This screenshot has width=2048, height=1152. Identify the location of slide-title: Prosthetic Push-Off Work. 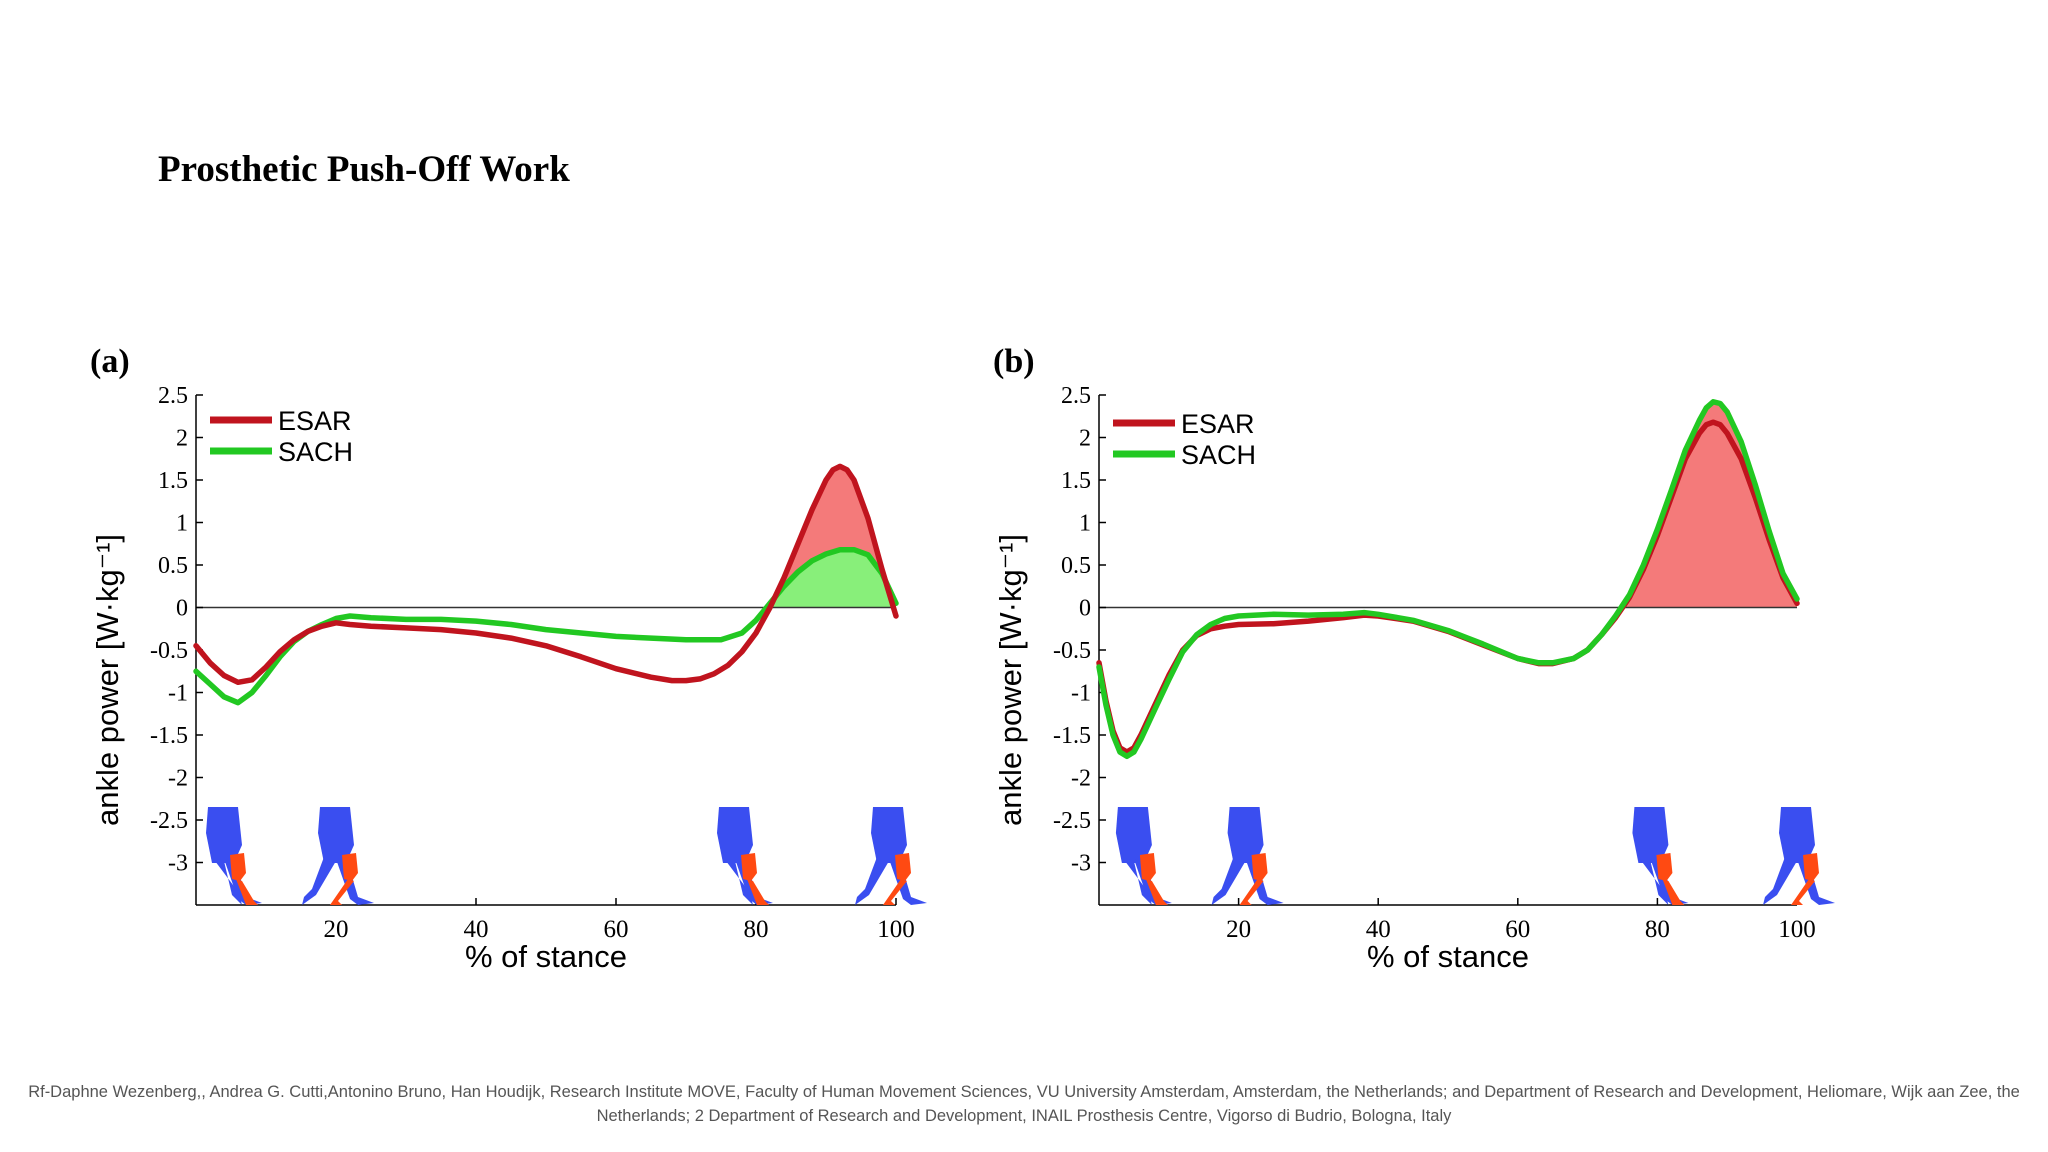
(364, 169).